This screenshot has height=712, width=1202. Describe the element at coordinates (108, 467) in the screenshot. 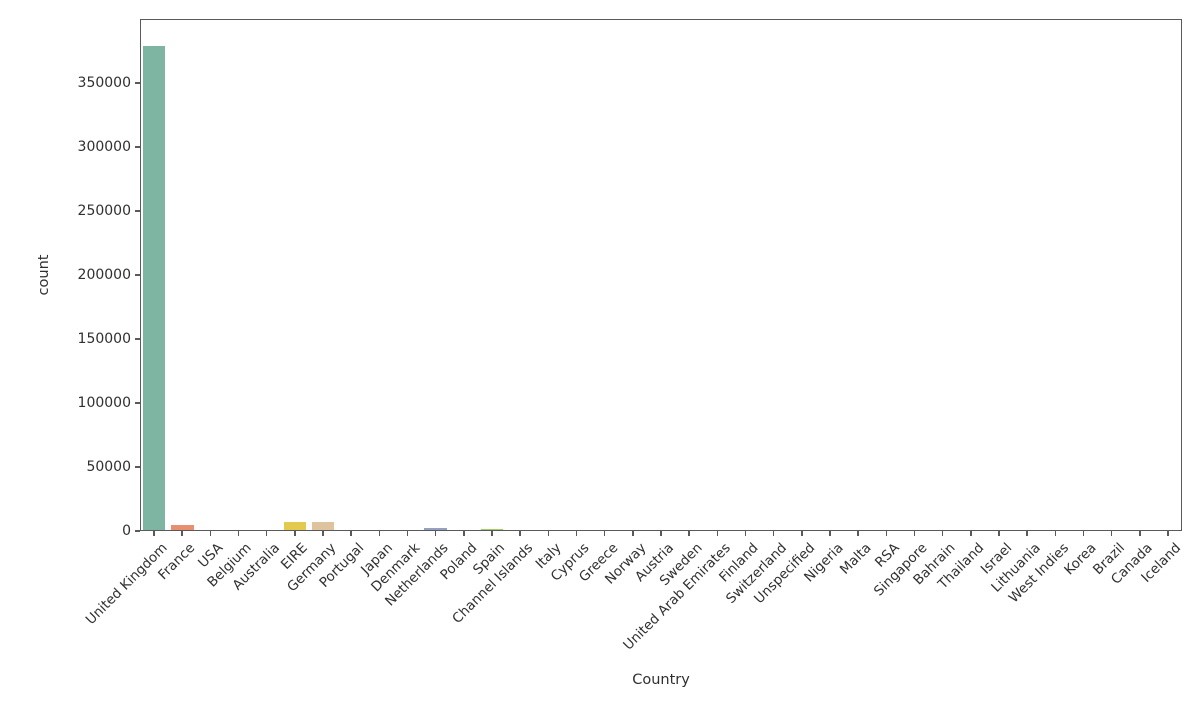

I see `y-tick-label: 50000` at that location.